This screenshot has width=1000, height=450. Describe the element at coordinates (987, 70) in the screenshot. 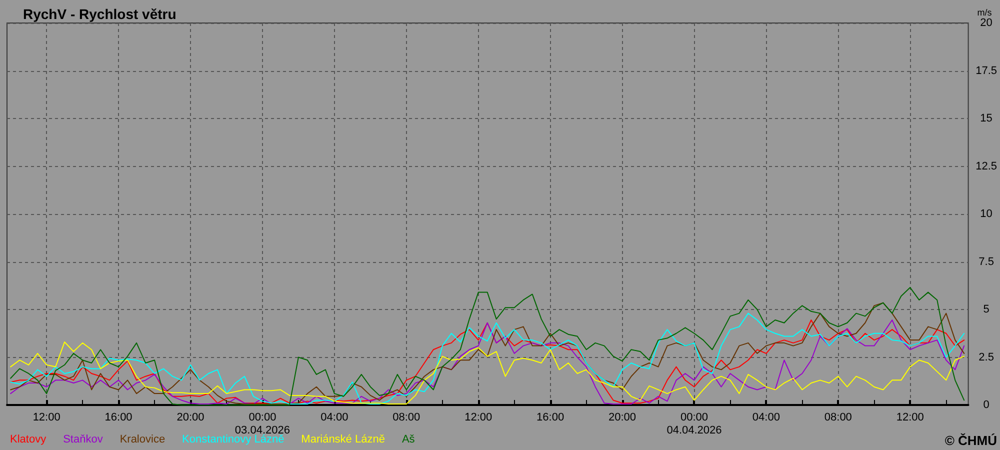

I see `y-tick-label: 17.5` at that location.